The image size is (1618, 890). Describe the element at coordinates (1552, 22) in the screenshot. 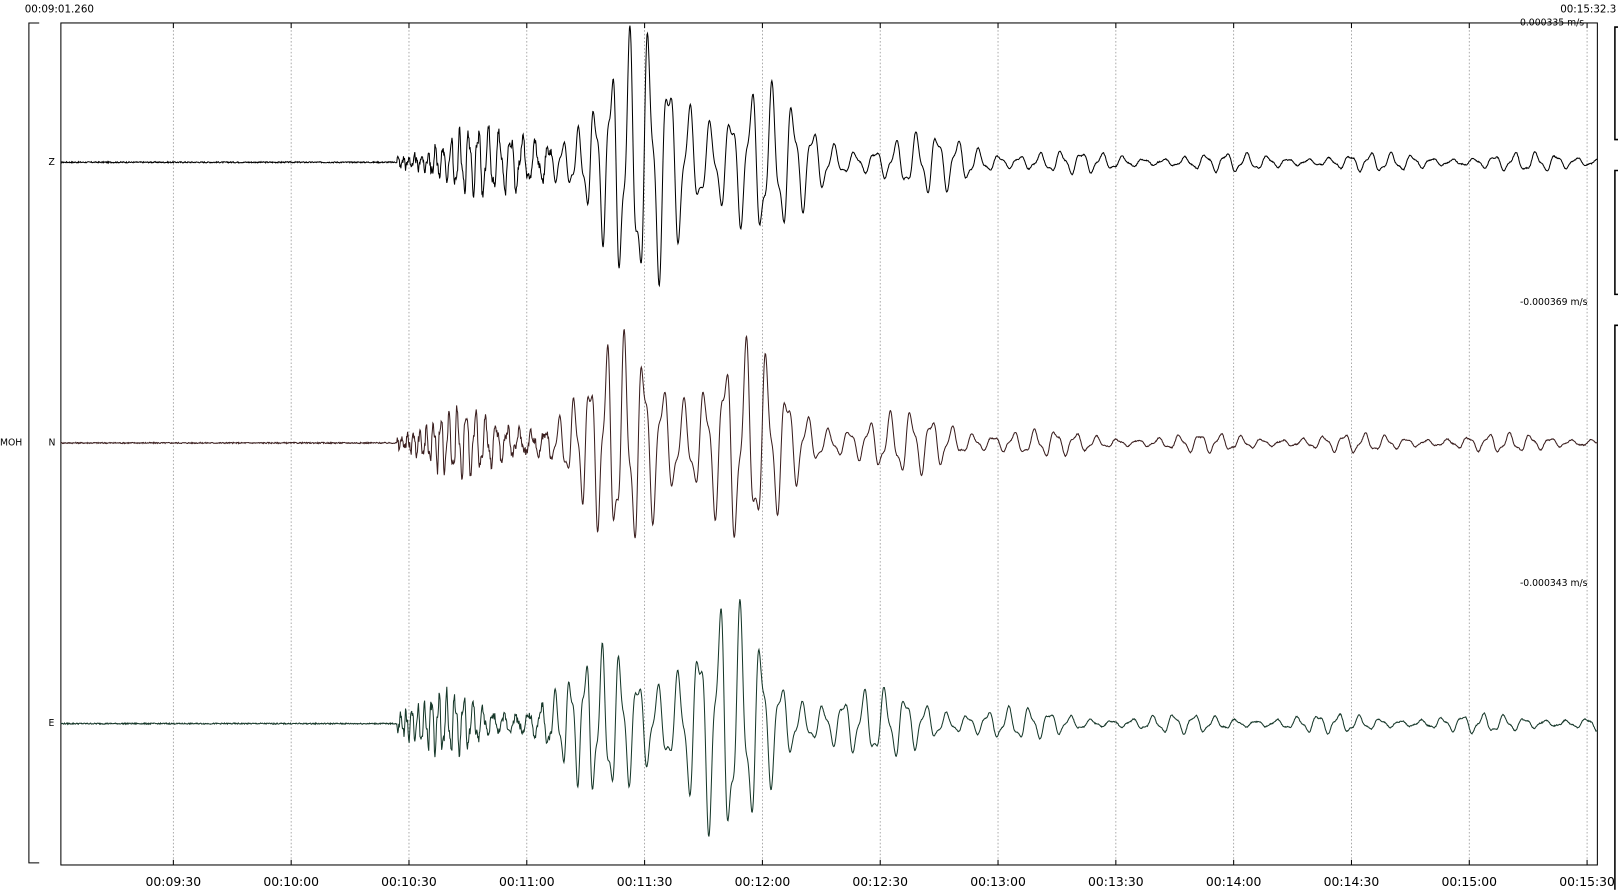

I see `amplitude-label: 0.000335 m/s` at that location.